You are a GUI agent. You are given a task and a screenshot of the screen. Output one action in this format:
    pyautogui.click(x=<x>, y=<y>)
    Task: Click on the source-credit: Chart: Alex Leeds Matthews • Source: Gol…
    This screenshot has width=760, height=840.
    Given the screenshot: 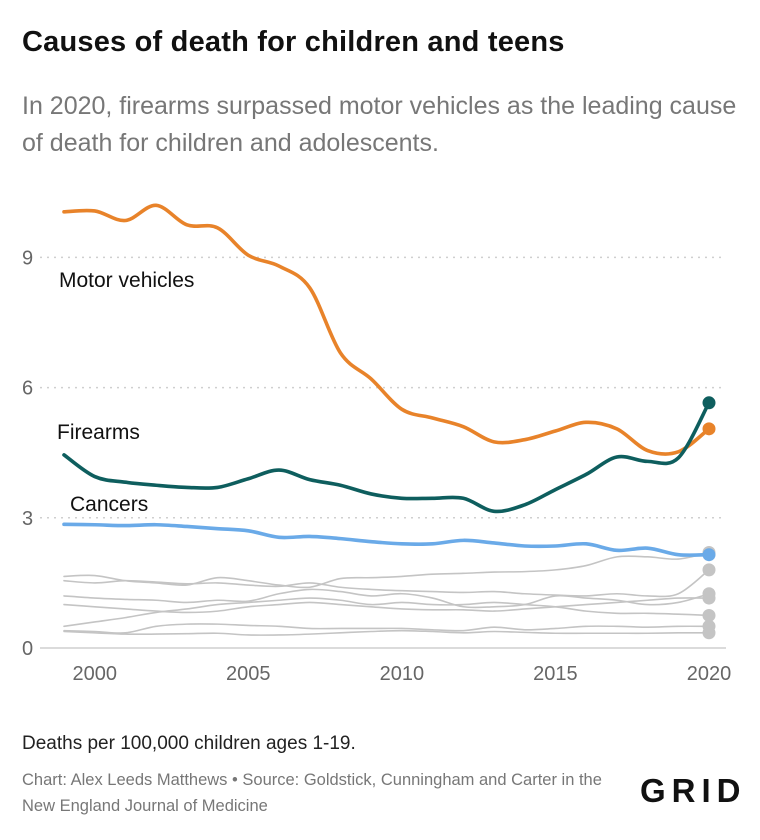 What is the action you would take?
    pyautogui.click(x=312, y=793)
    